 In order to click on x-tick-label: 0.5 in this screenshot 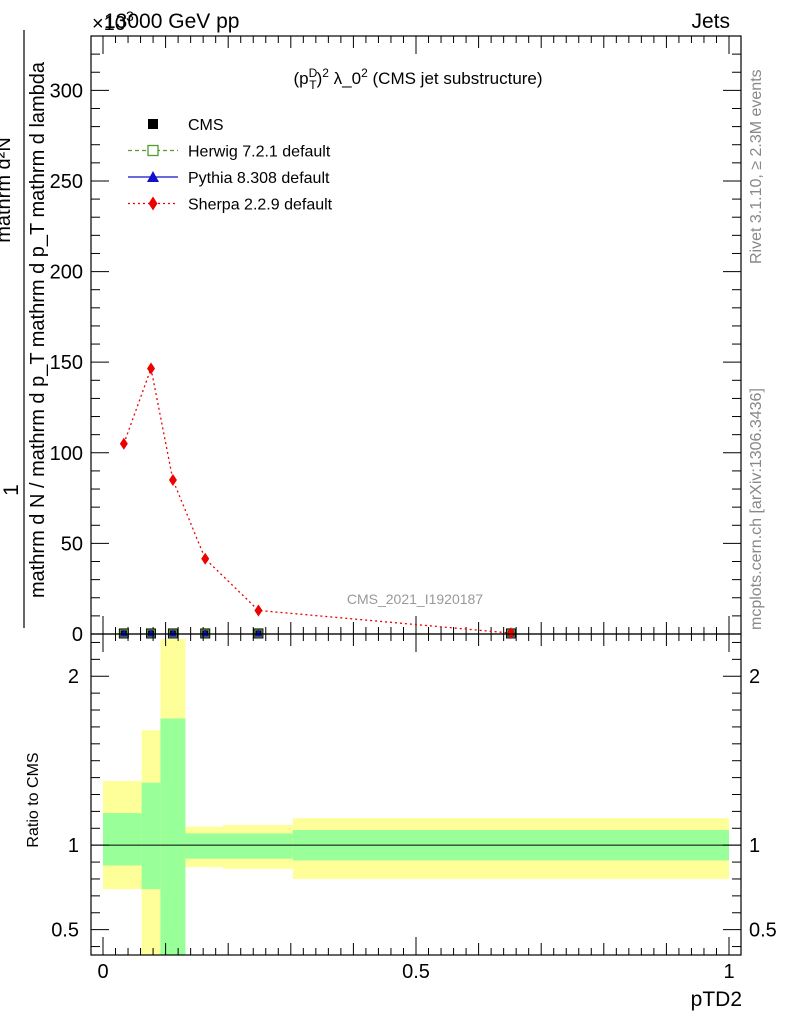, I will do `click(416, 972)`.